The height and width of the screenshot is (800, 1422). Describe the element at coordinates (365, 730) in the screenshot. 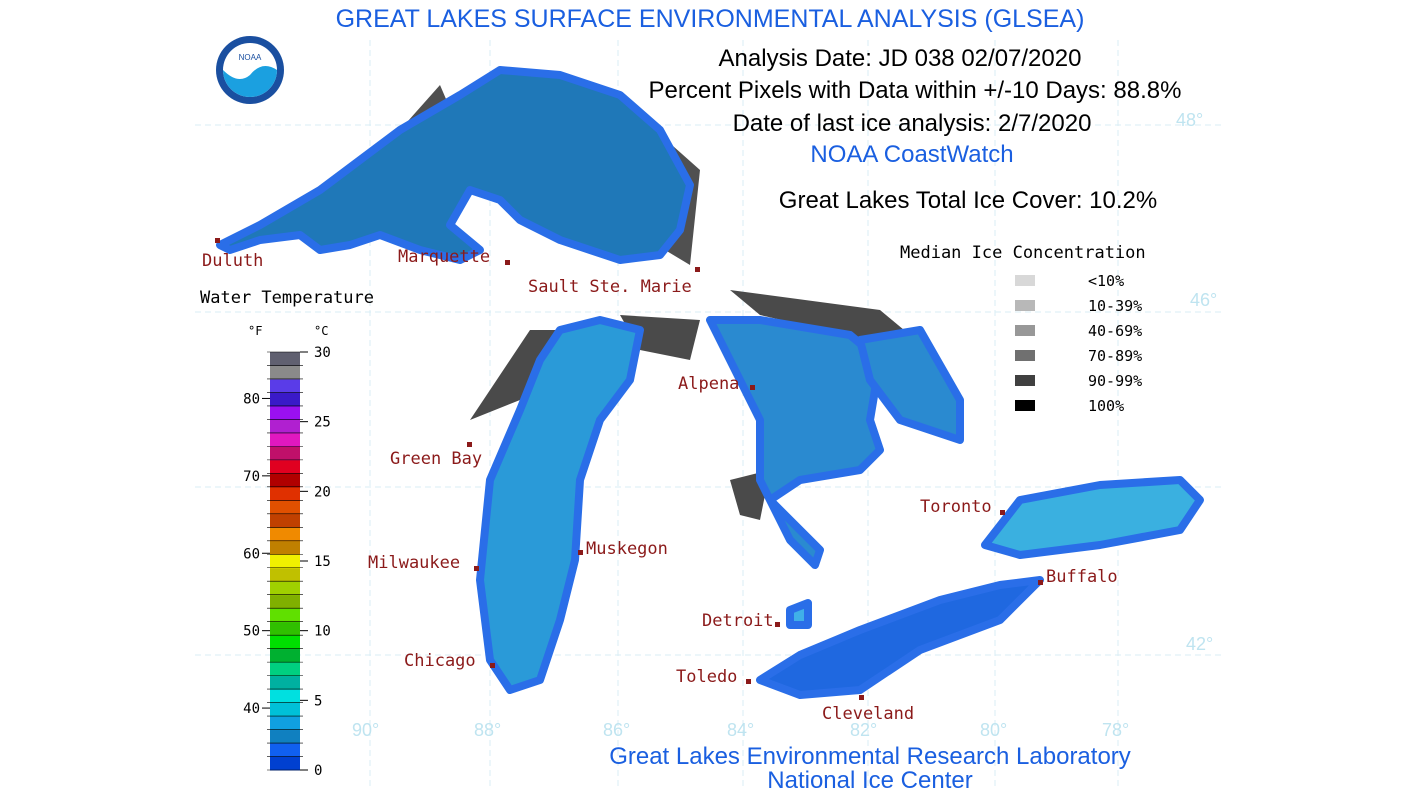

I see `lon-label: 90°` at that location.